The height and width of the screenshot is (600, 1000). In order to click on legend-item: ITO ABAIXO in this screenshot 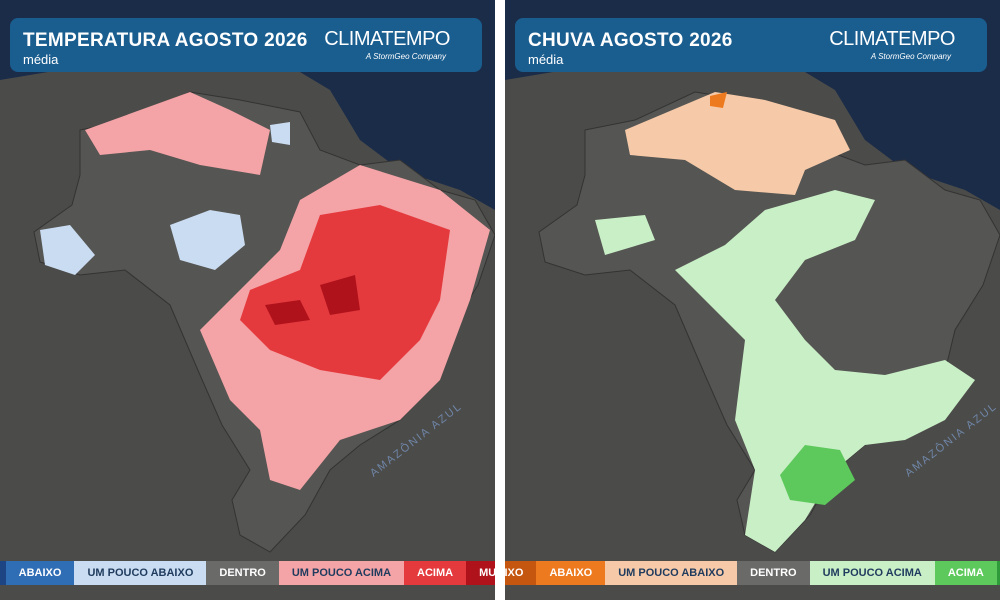, I will do `click(521, 573)`.